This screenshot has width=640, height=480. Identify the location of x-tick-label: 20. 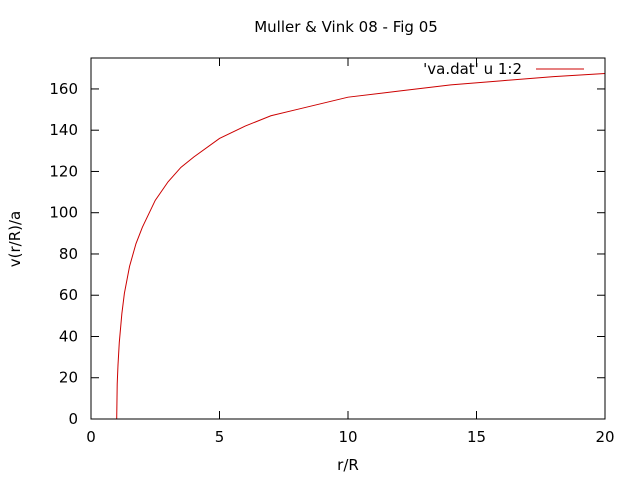
(604, 437).